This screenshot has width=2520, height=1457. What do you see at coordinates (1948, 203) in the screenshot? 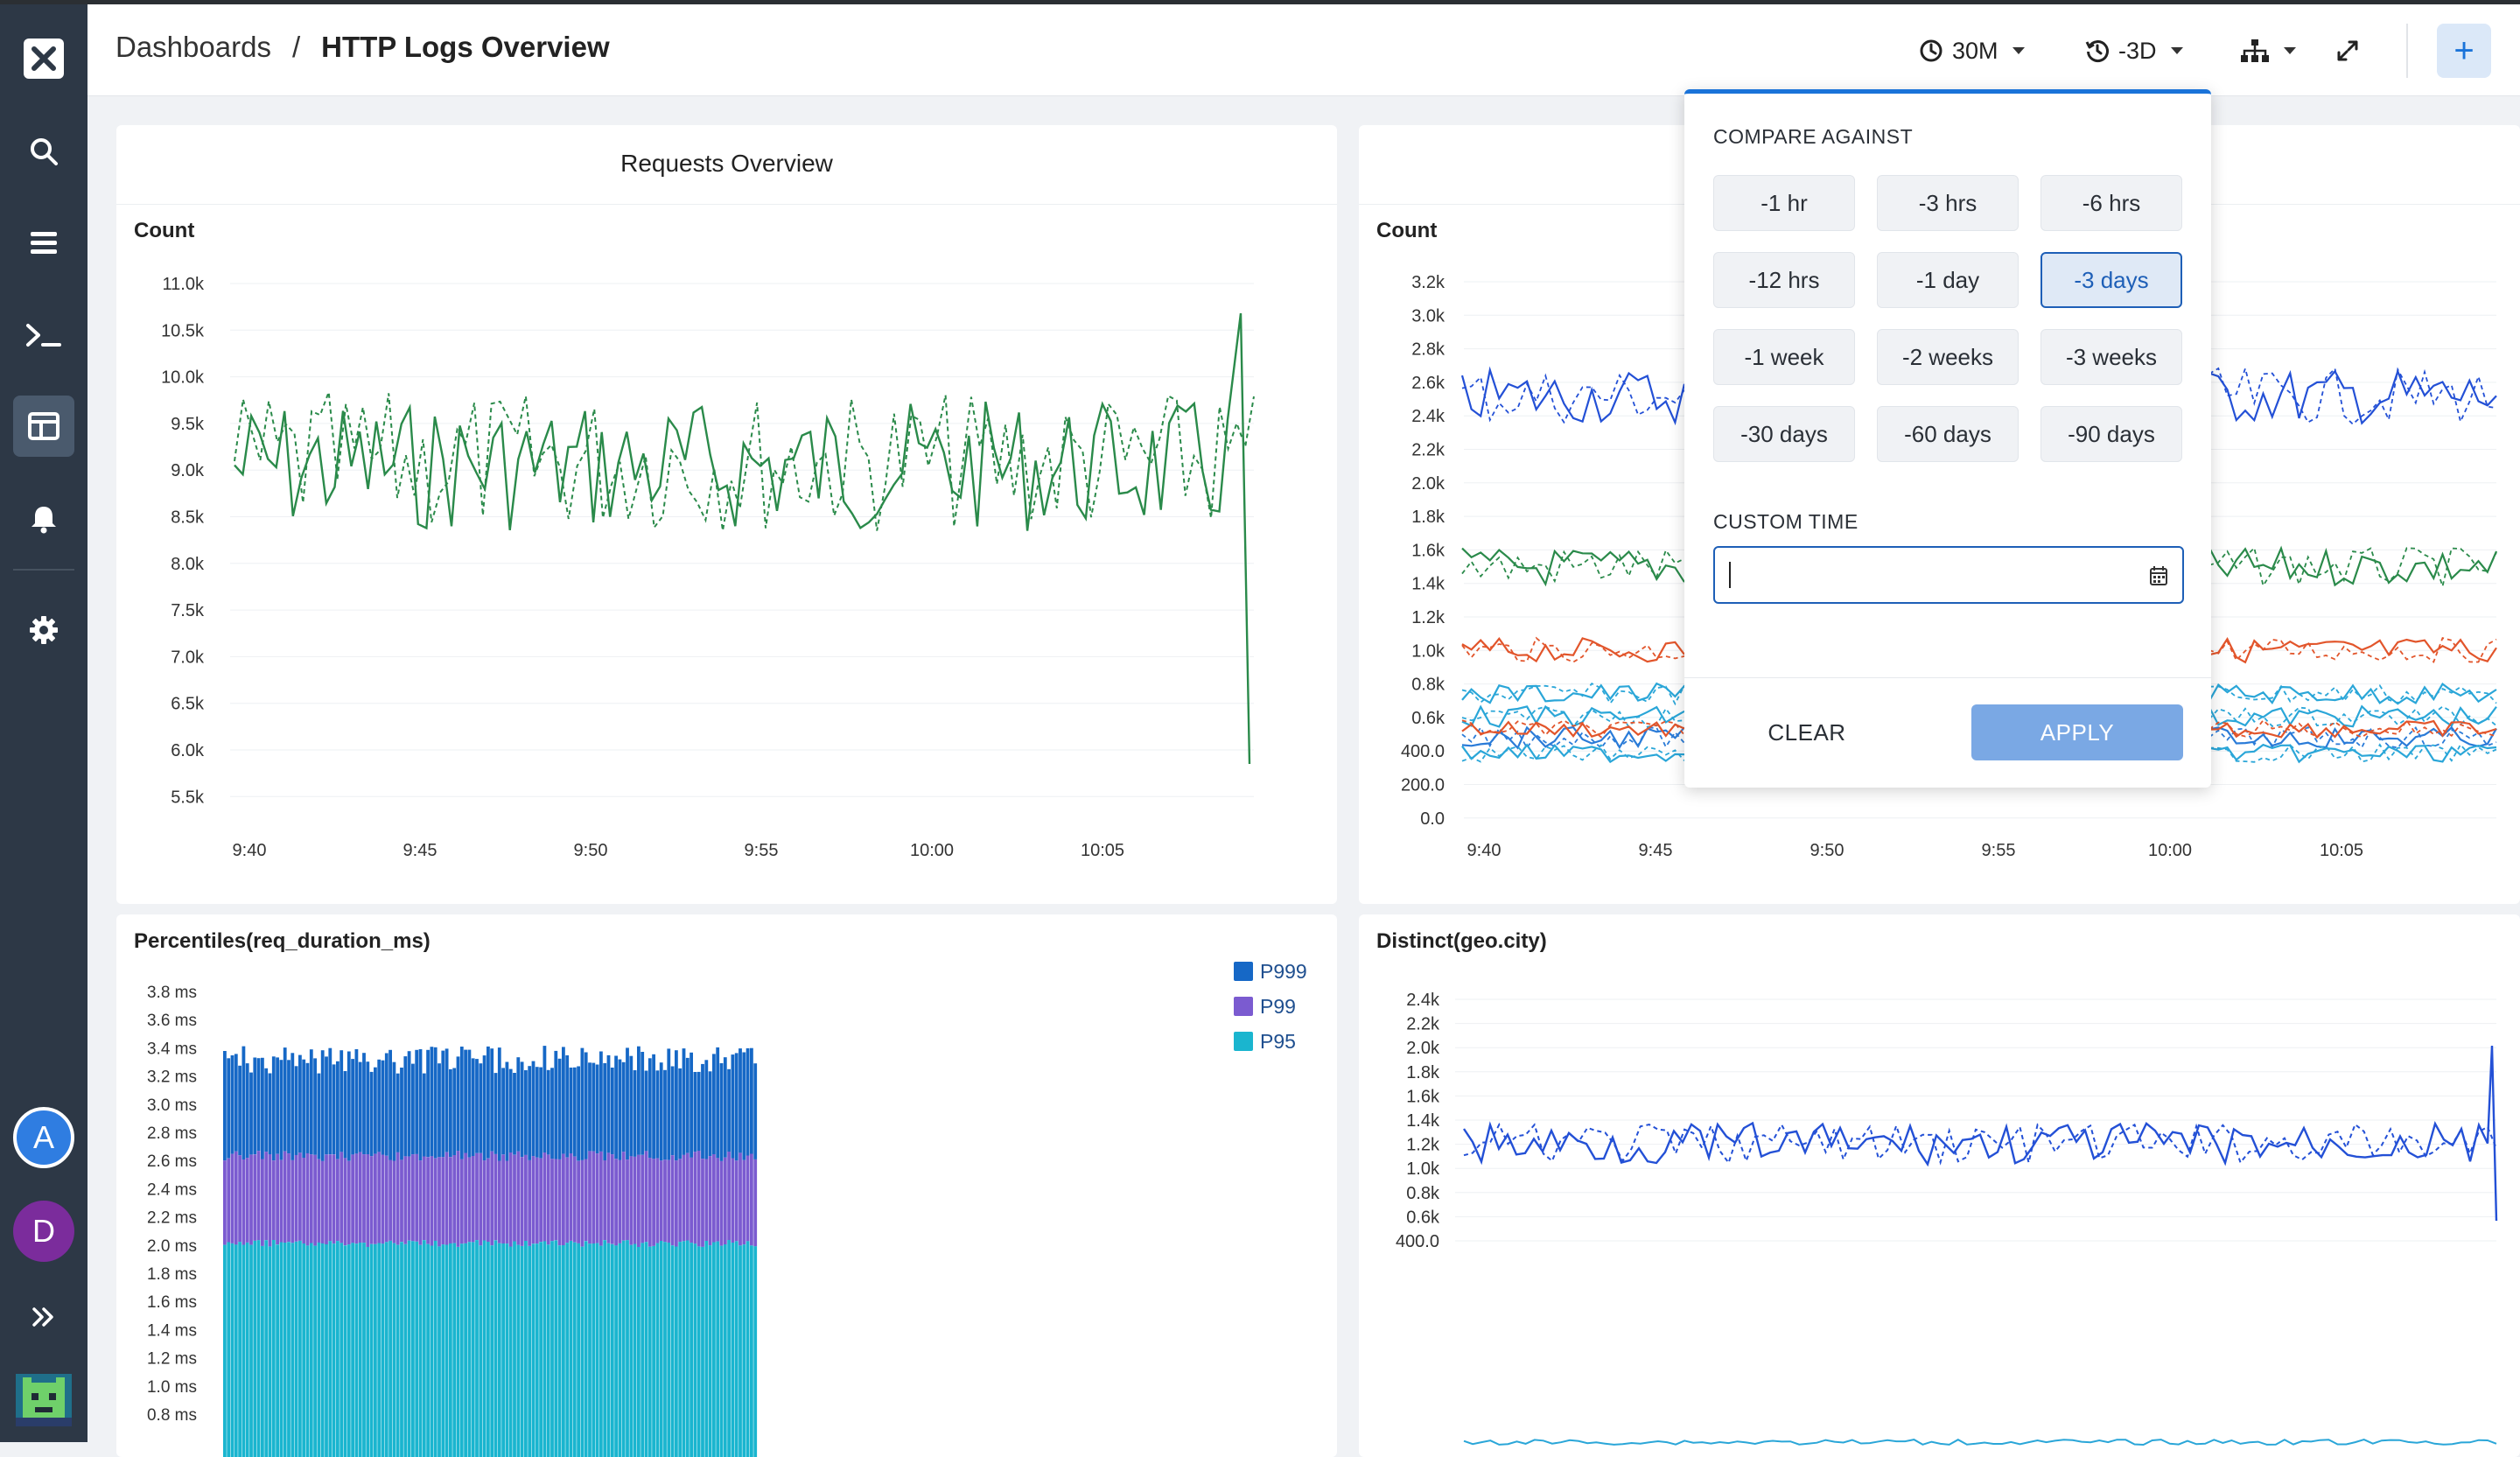
I see `compare-option-3hrs: -3 hrs` at bounding box center [1948, 203].